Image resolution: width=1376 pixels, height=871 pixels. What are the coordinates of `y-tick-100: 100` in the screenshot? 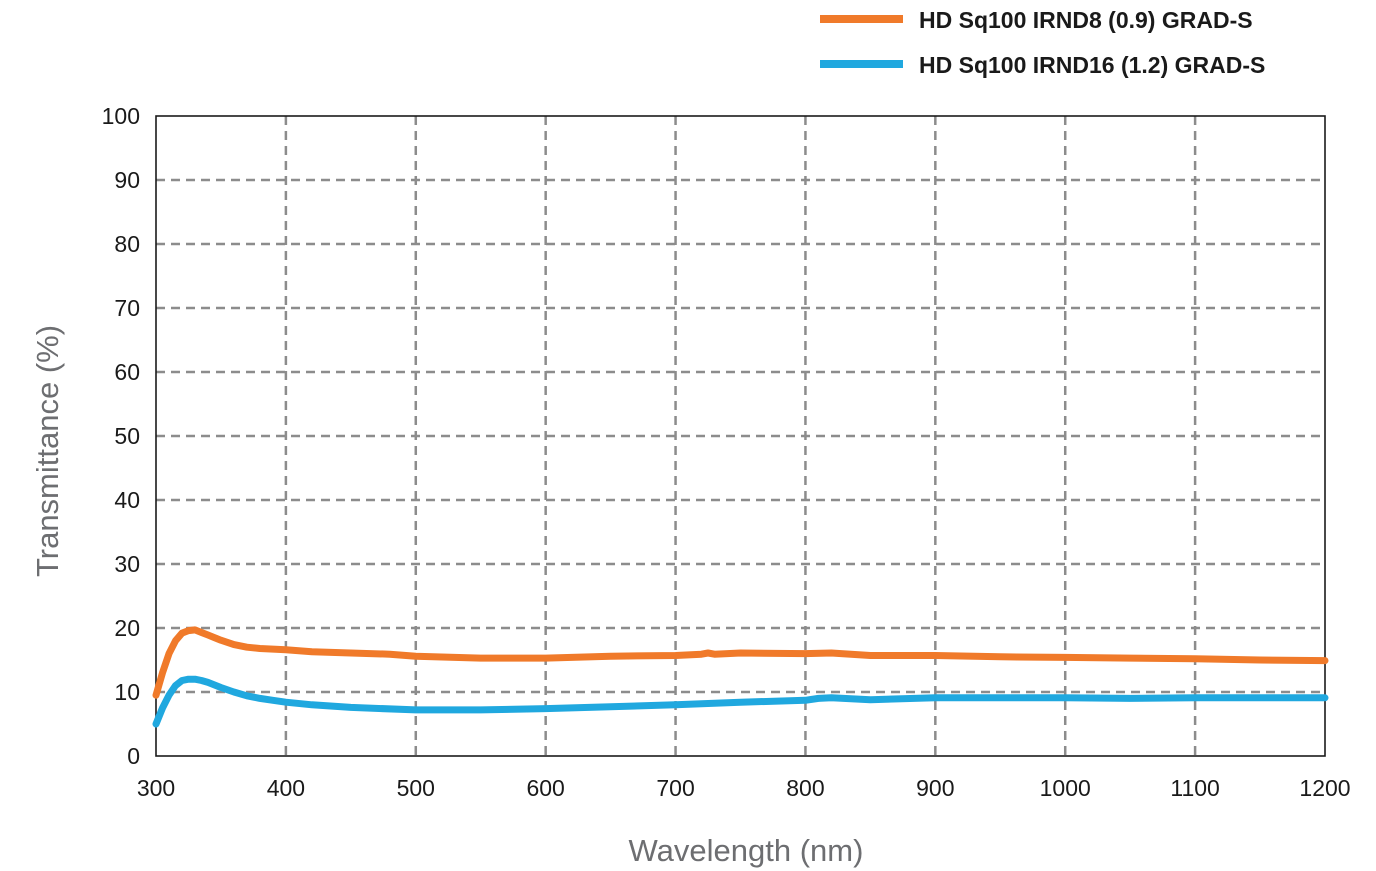 It's located at (121, 116).